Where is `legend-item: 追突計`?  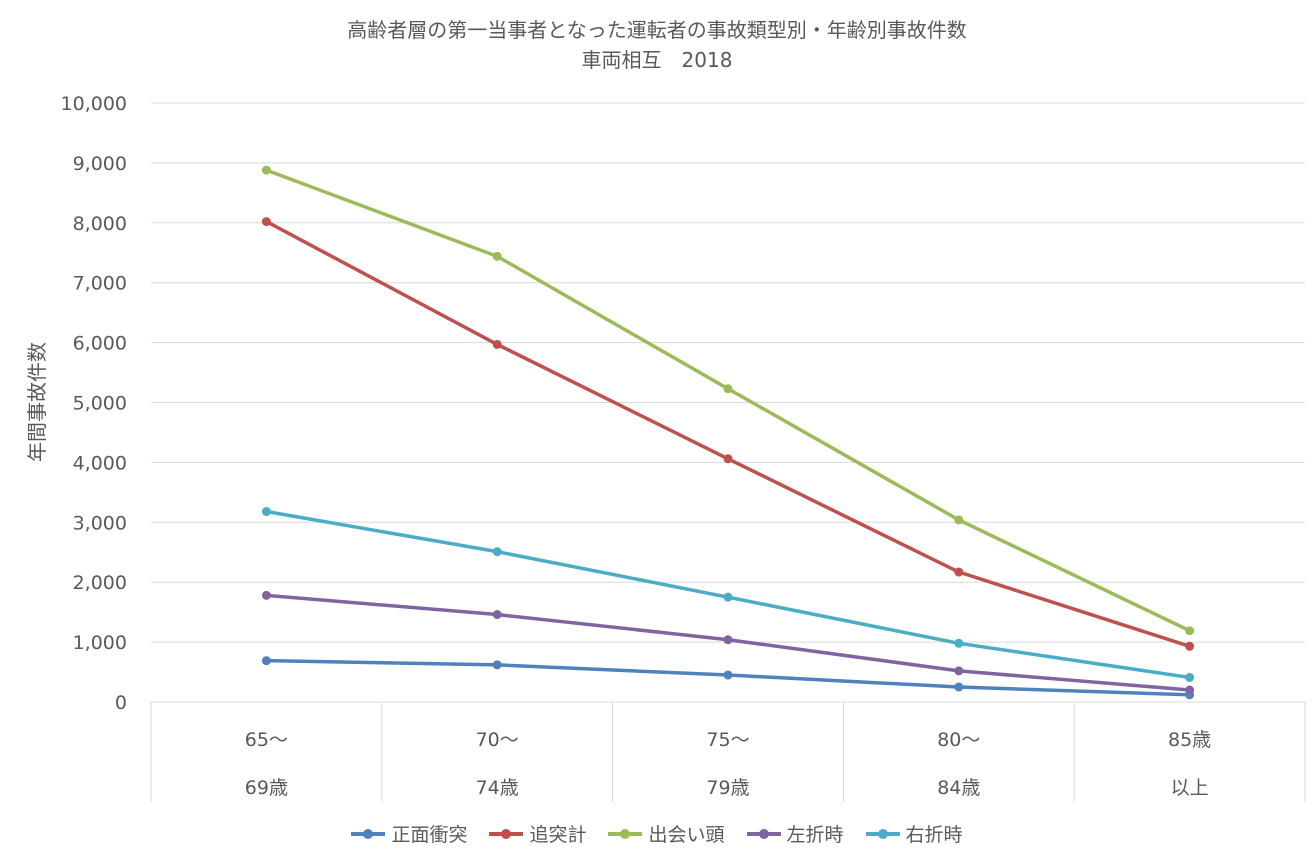 legend-item: 追突計 is located at coordinates (537, 833).